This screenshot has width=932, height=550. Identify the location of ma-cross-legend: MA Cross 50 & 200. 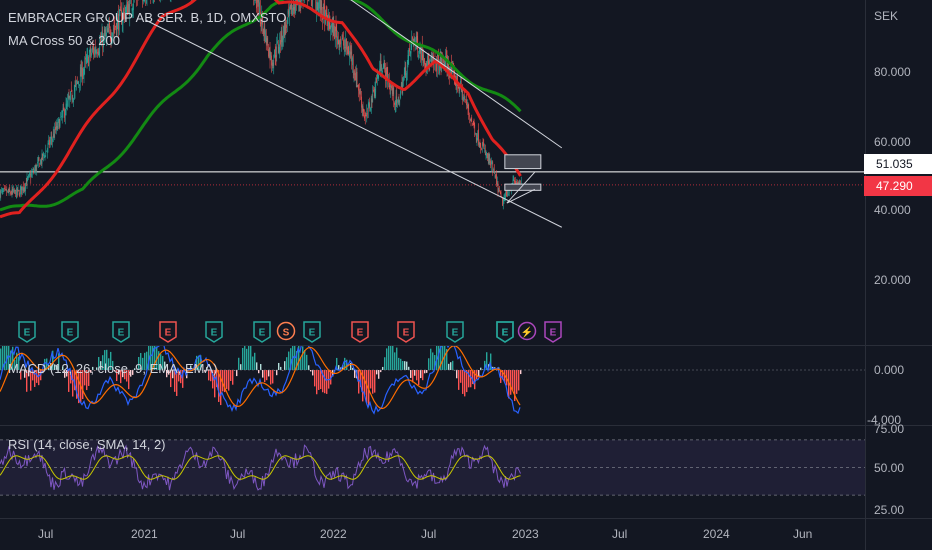
(64, 40).